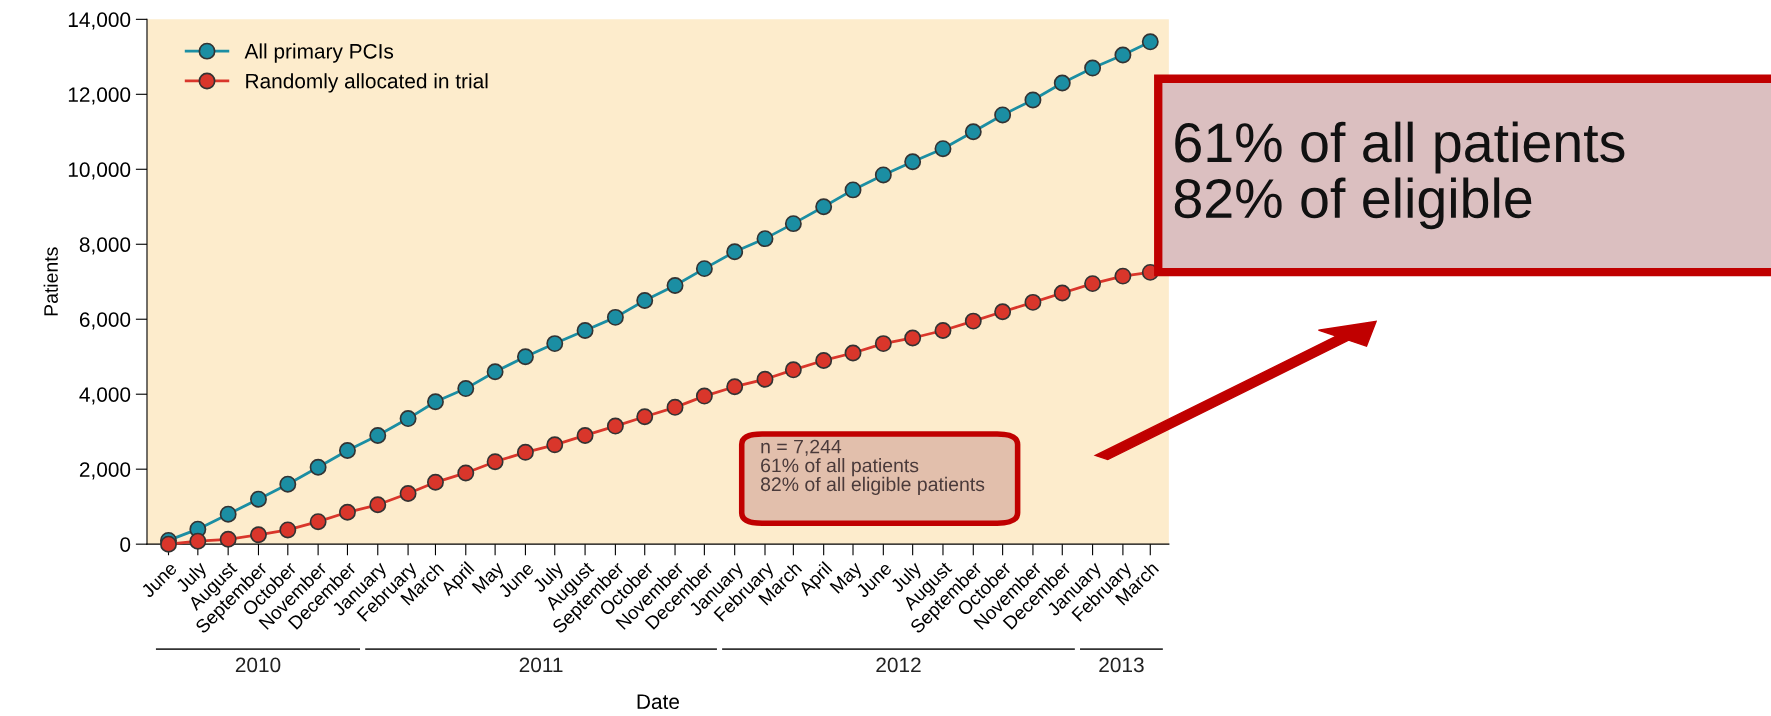 The image size is (1771, 716). Describe the element at coordinates (872, 467) in the screenshot. I see `annotation: n = 7,244 61% of all patients 82% of all eligible patients` at that location.